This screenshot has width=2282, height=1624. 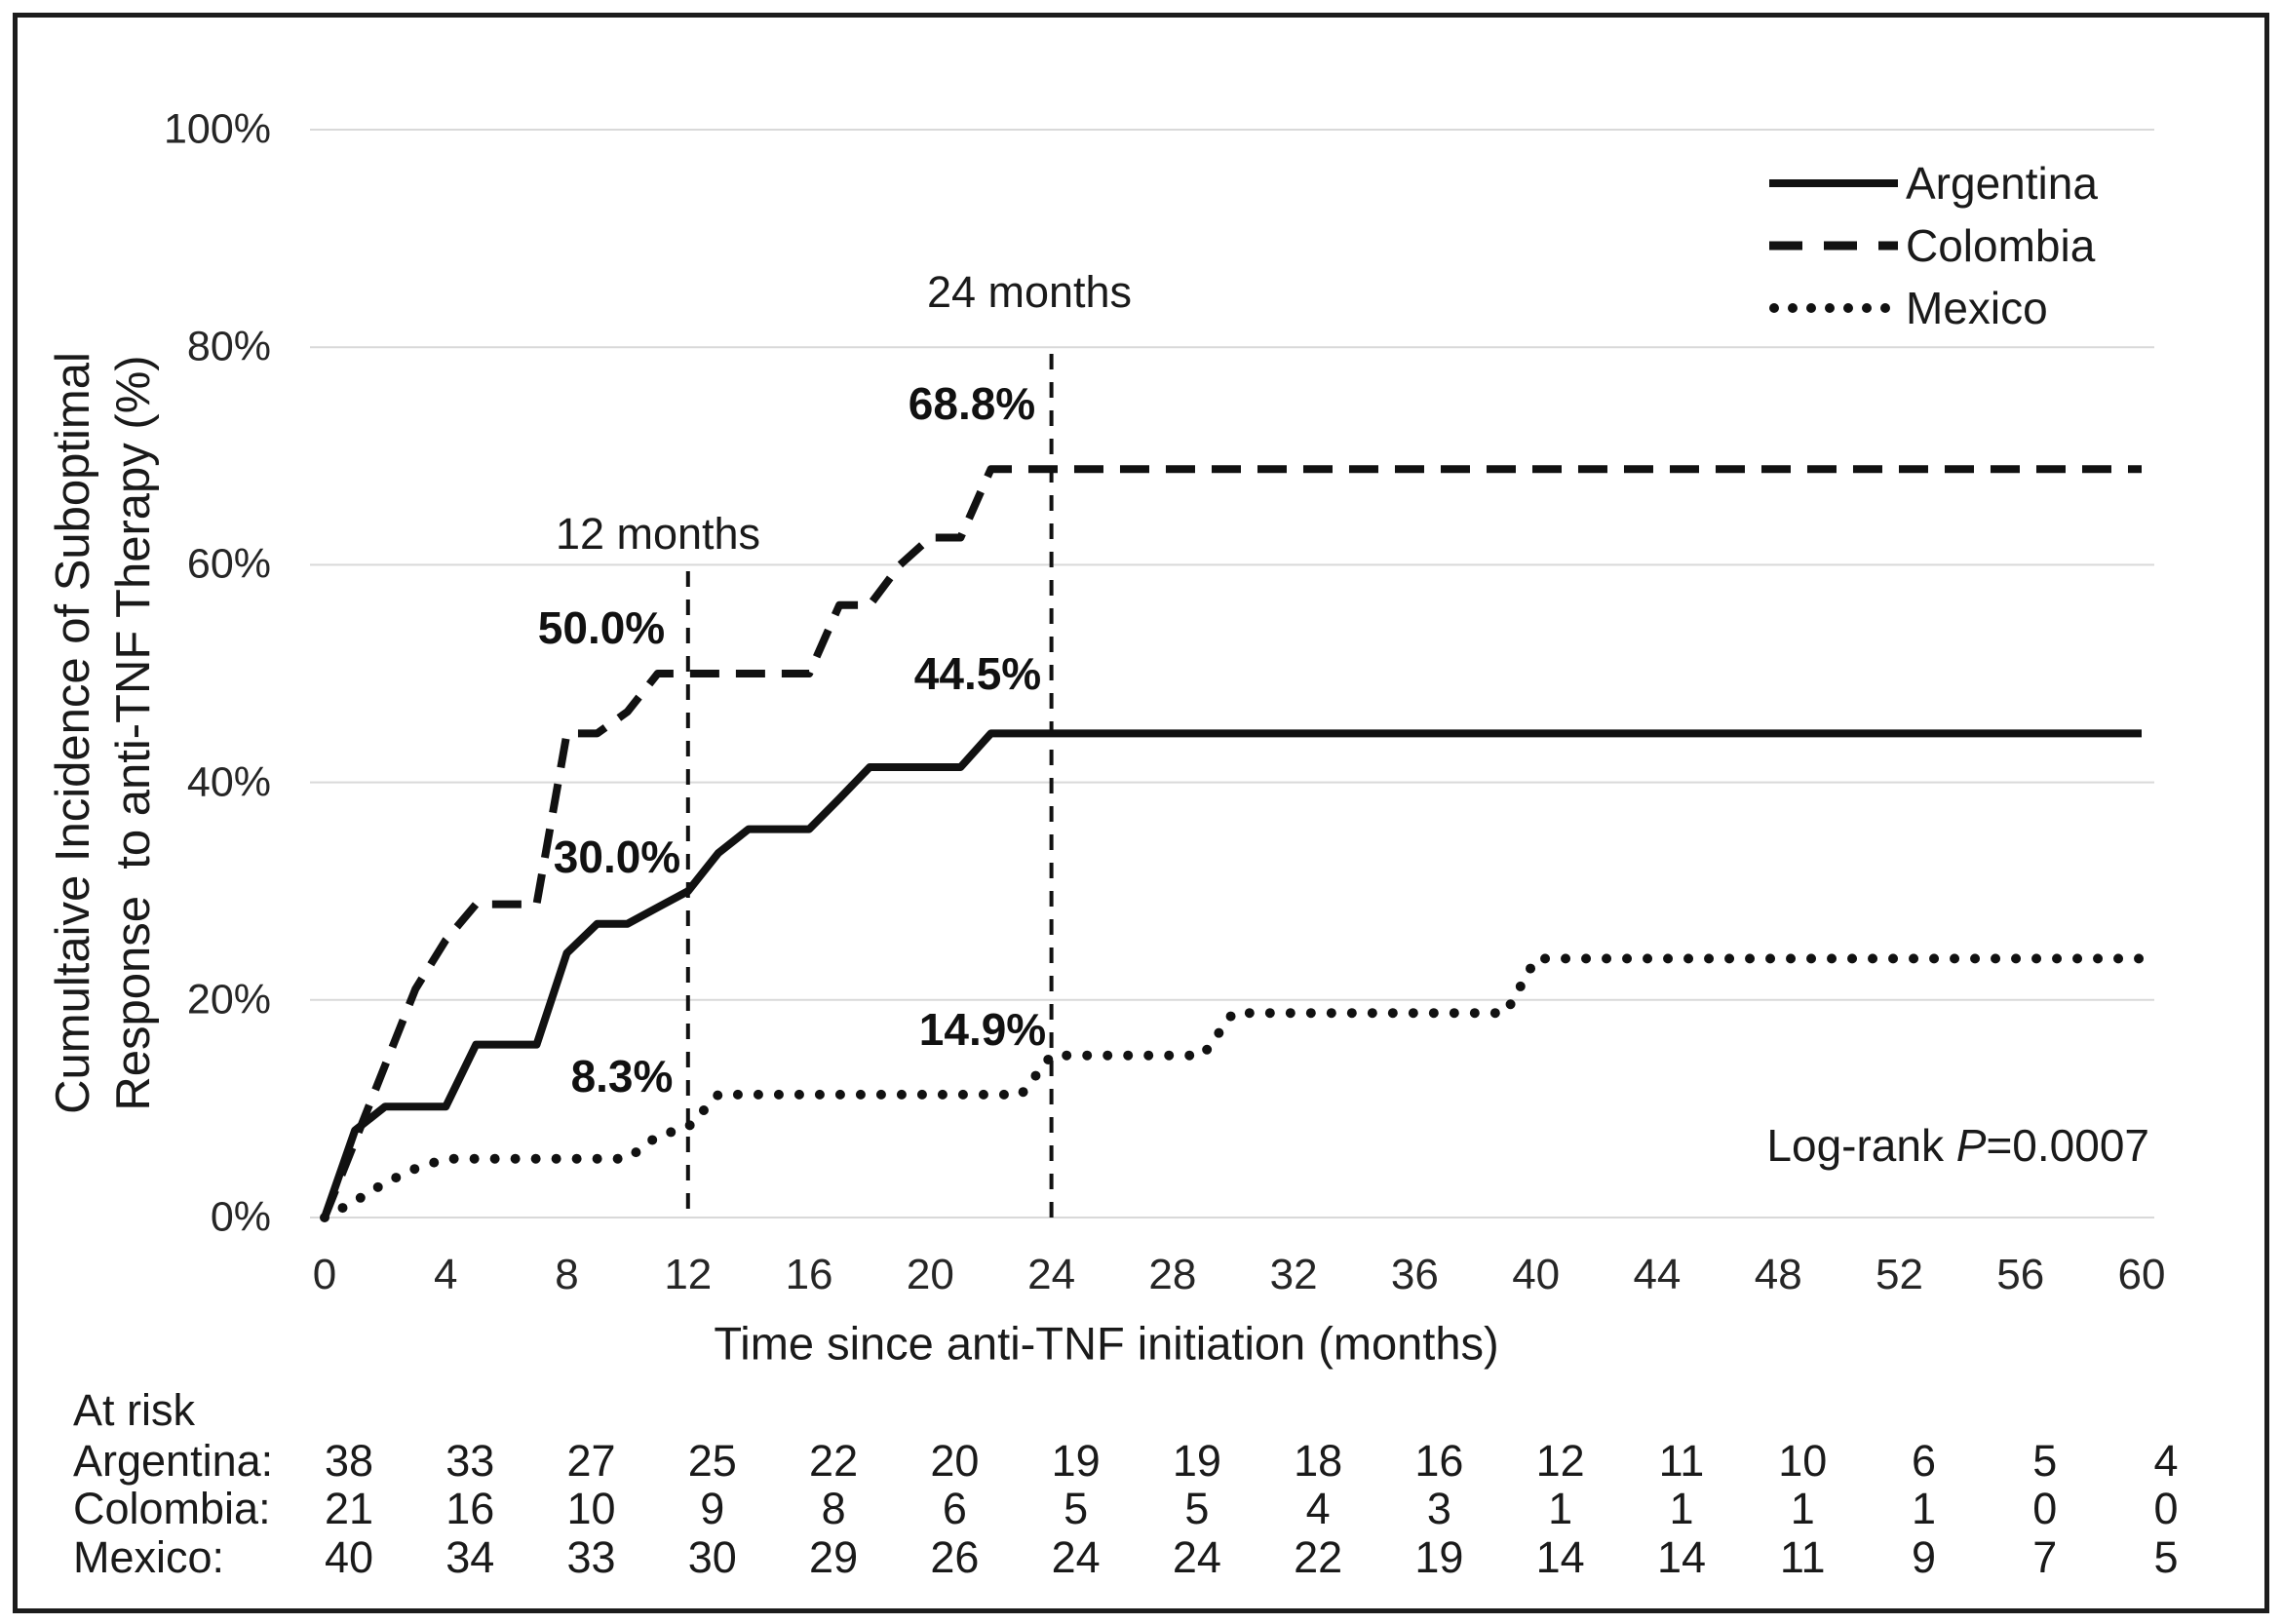 What do you see at coordinates (1076, 1509) in the screenshot?
I see `at-risk-value-colombia-m24: 5` at bounding box center [1076, 1509].